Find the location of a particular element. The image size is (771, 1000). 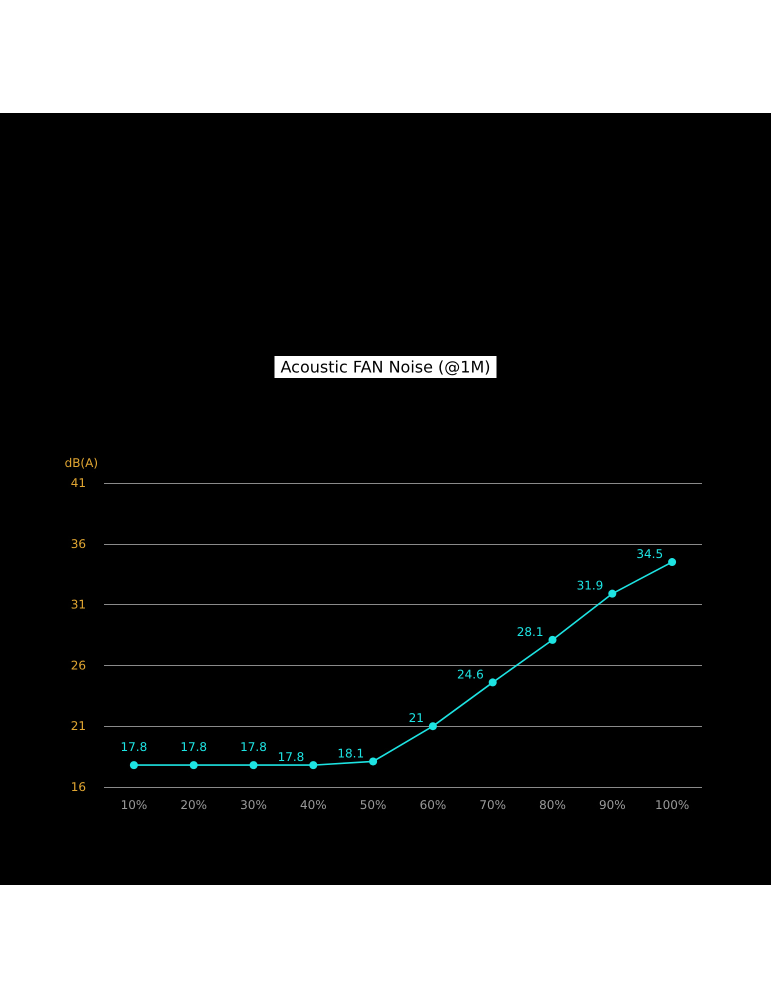

x-tick-label: 100% is located at coordinates (672, 805).